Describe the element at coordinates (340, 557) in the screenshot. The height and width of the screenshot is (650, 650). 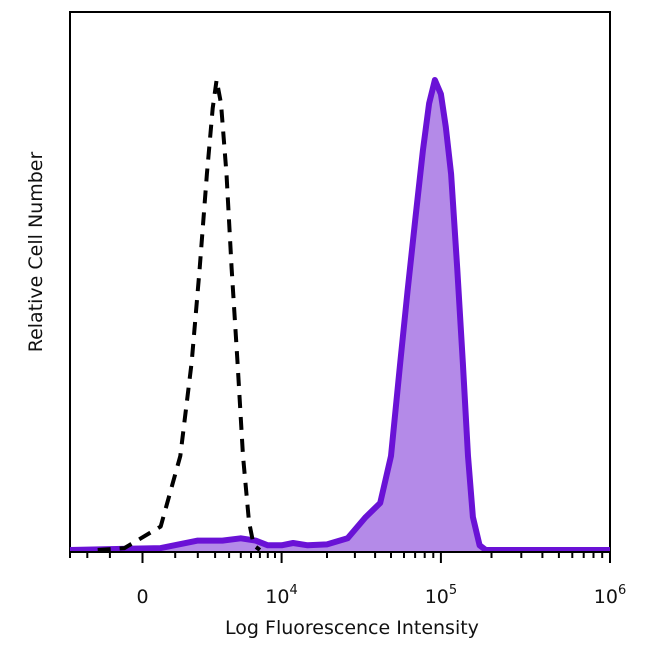
I see `x-ticks` at that location.